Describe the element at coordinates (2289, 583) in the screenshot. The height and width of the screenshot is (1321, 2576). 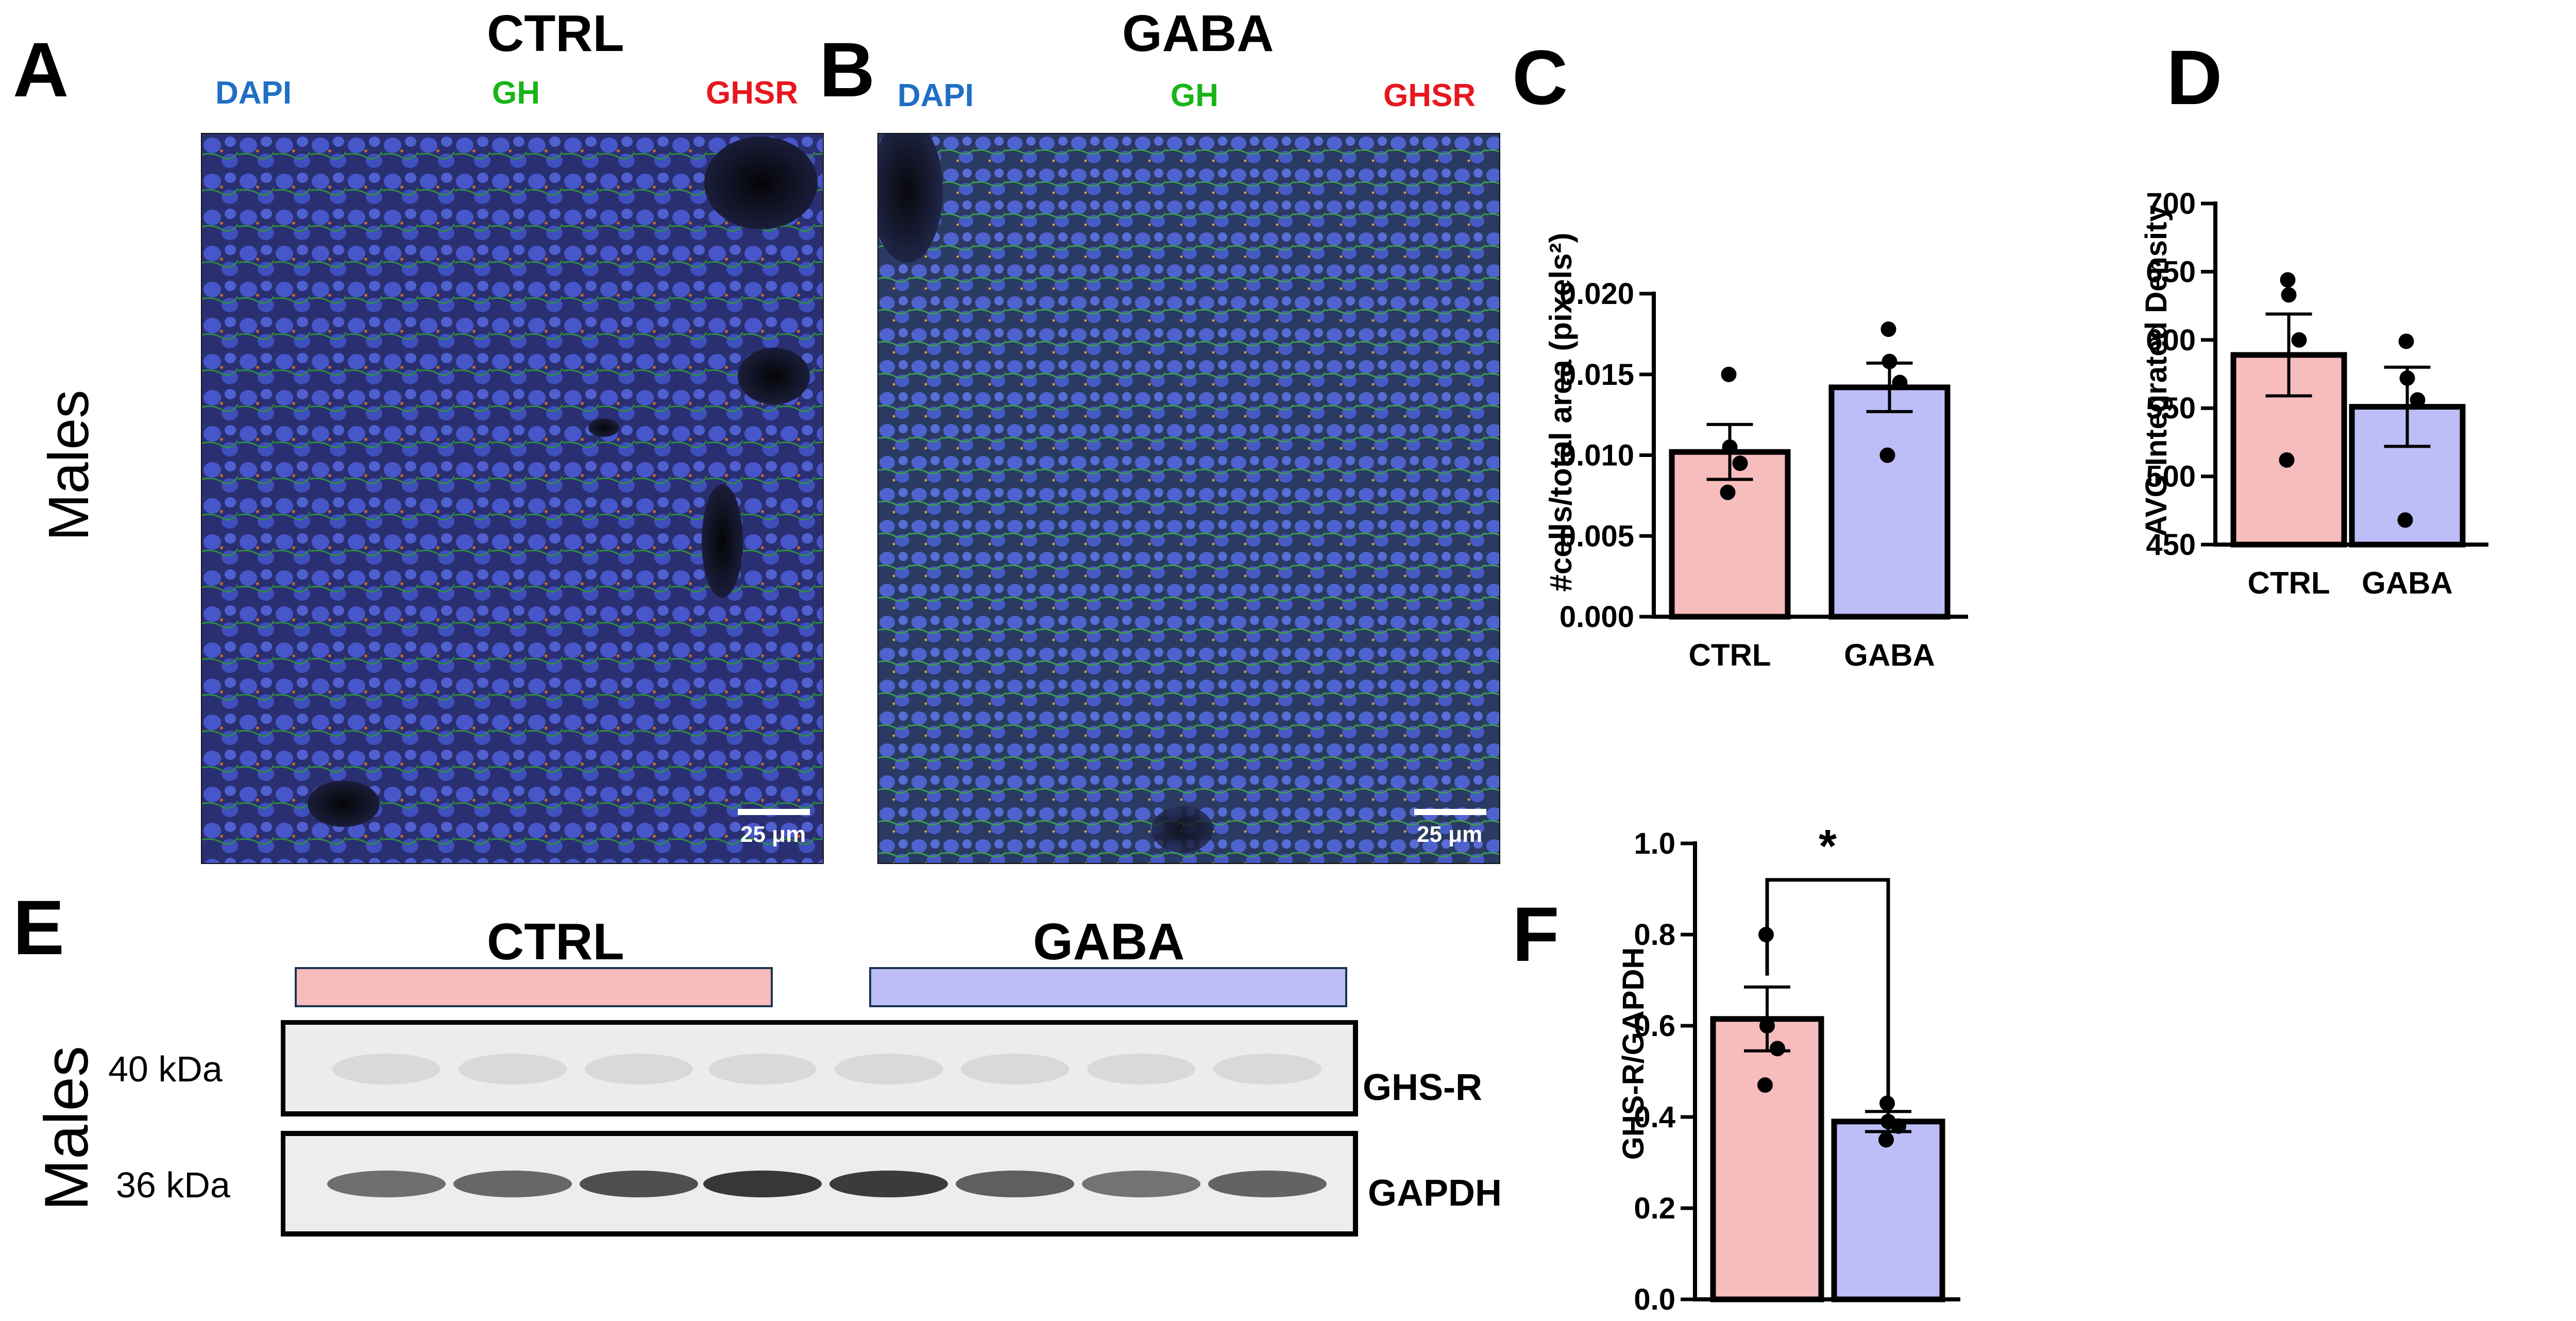
I see `d-x-label-ctrl: CTRL` at that location.